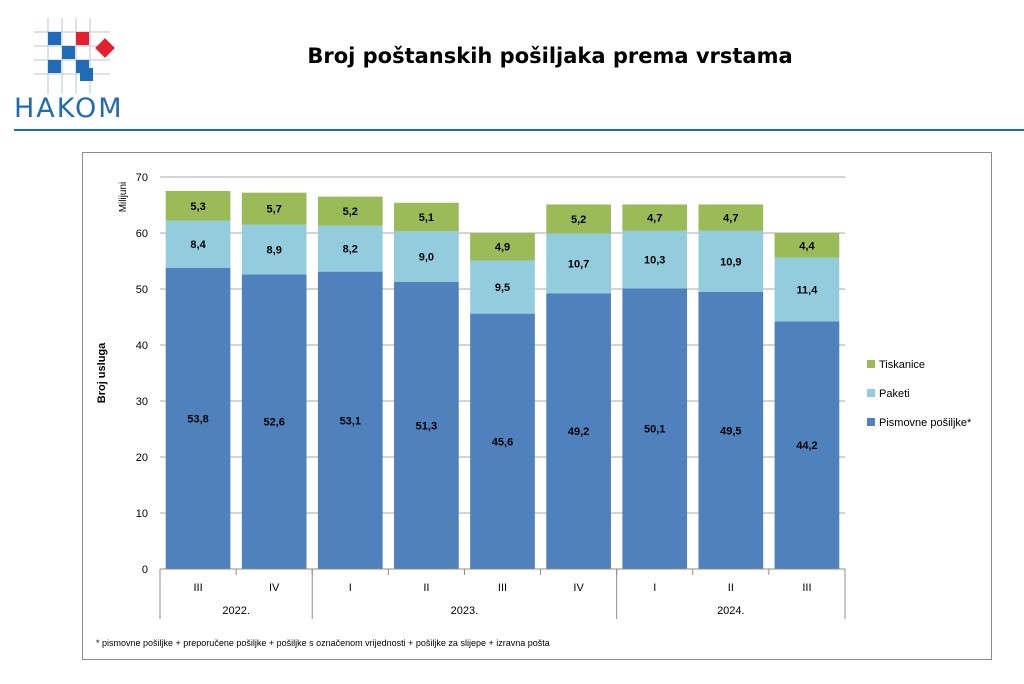 The image size is (1024, 684). Describe the element at coordinates (123, 197) in the screenshot. I see `y-axis-unit: Milijuni` at that location.